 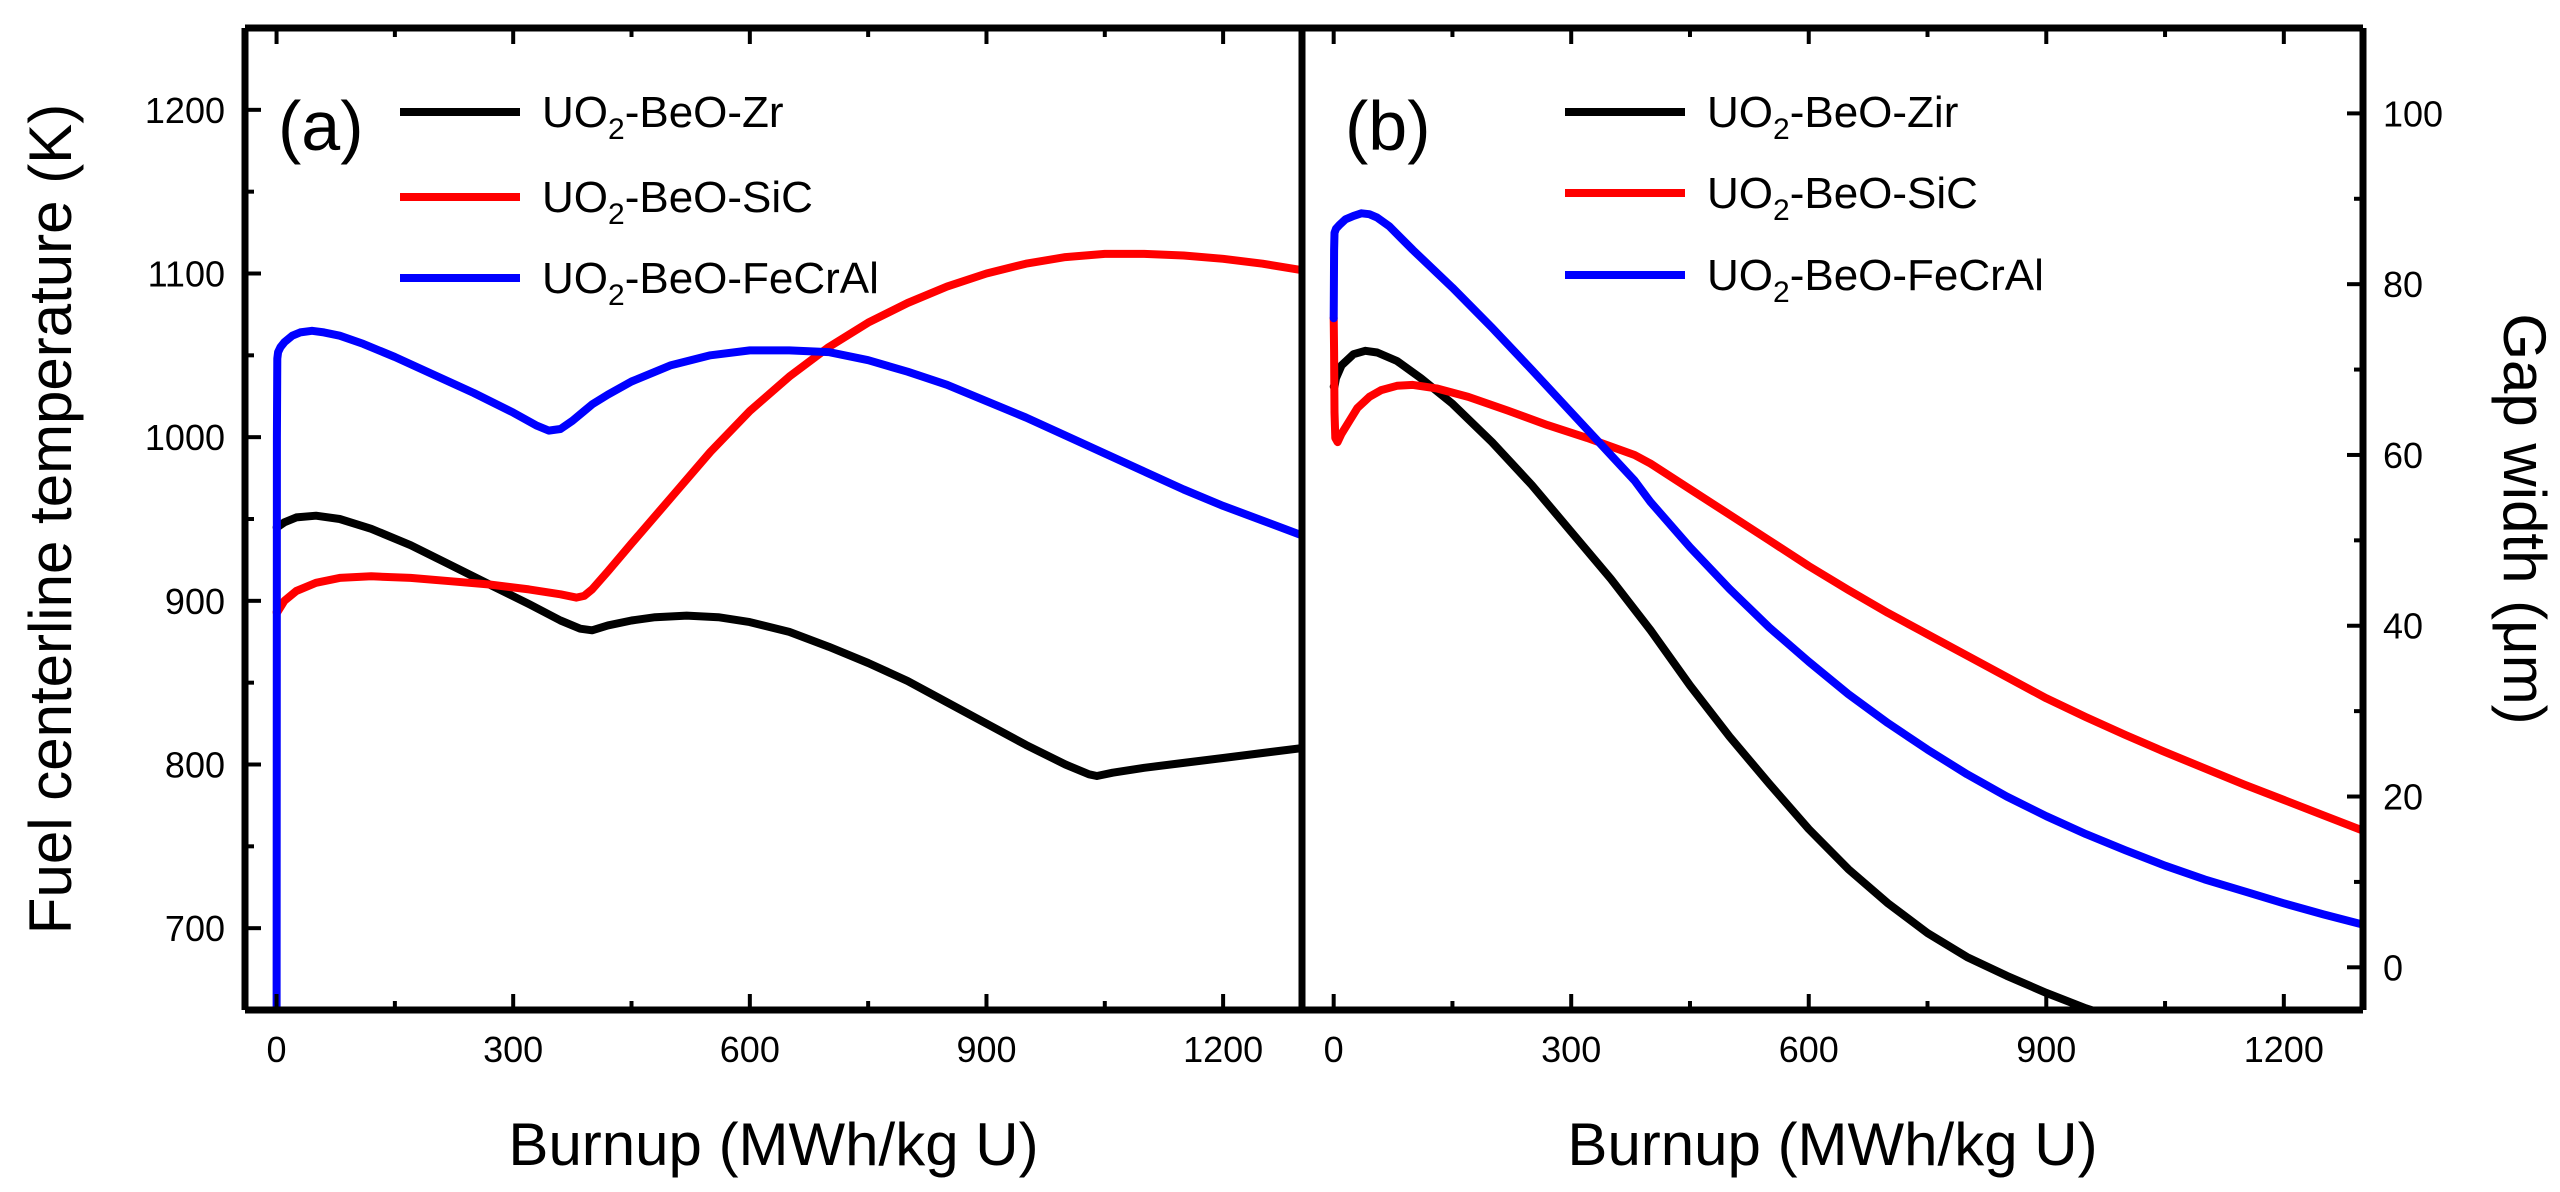 What do you see at coordinates (2284, 1049) in the screenshot?
I see `panel-b-x-tick-label: 1200` at bounding box center [2284, 1049].